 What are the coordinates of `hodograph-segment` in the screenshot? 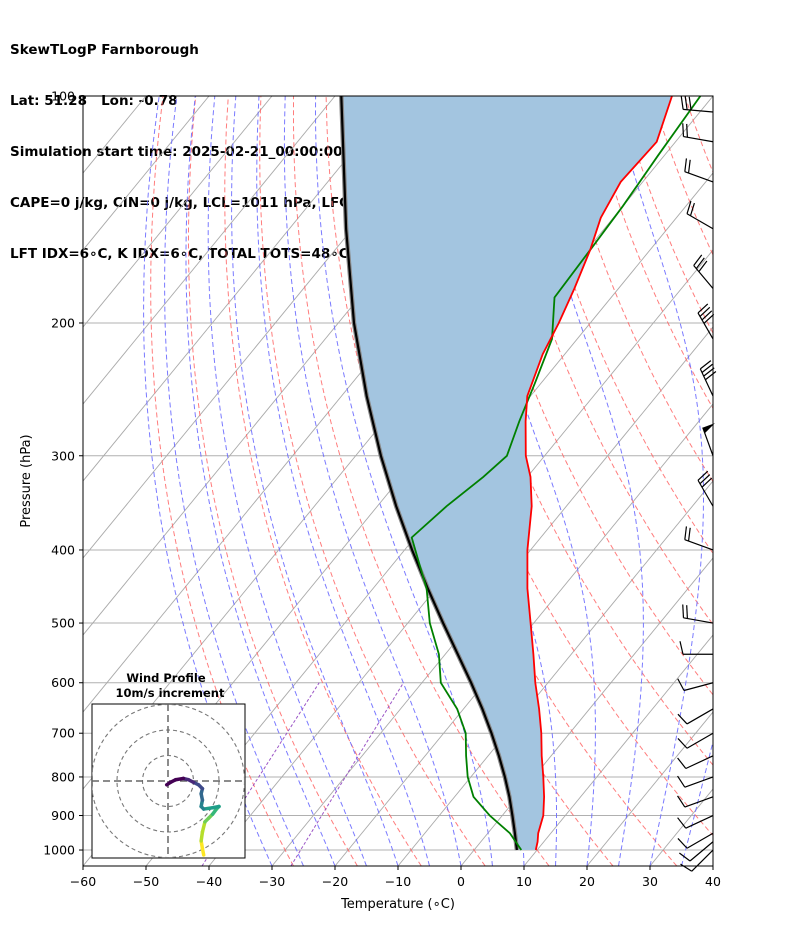 It's located at (203, 827).